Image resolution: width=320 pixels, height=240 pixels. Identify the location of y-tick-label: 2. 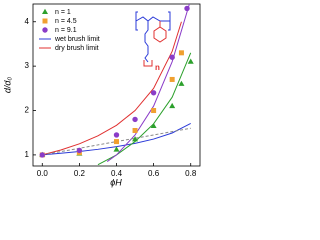
(27, 110).